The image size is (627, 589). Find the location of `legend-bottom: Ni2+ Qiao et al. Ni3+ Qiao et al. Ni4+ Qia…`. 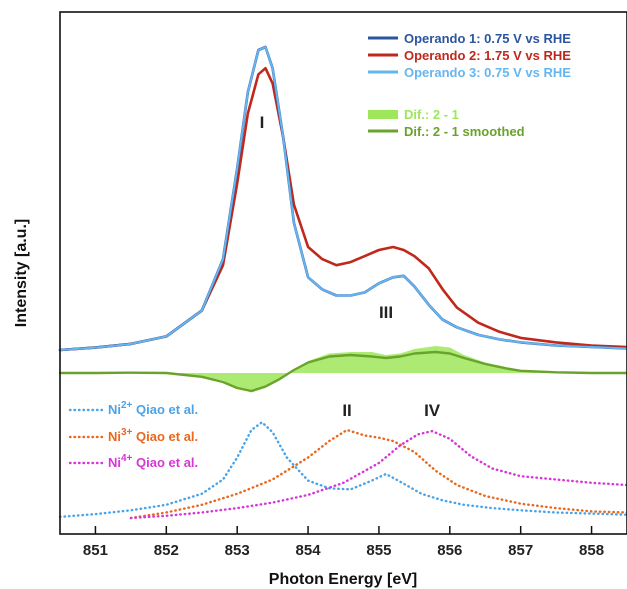

legend-bottom: Ni2+ Qiao et al. Ni3+ Qiao et al. Ni4+ Qia… is located at coordinates (133, 435).